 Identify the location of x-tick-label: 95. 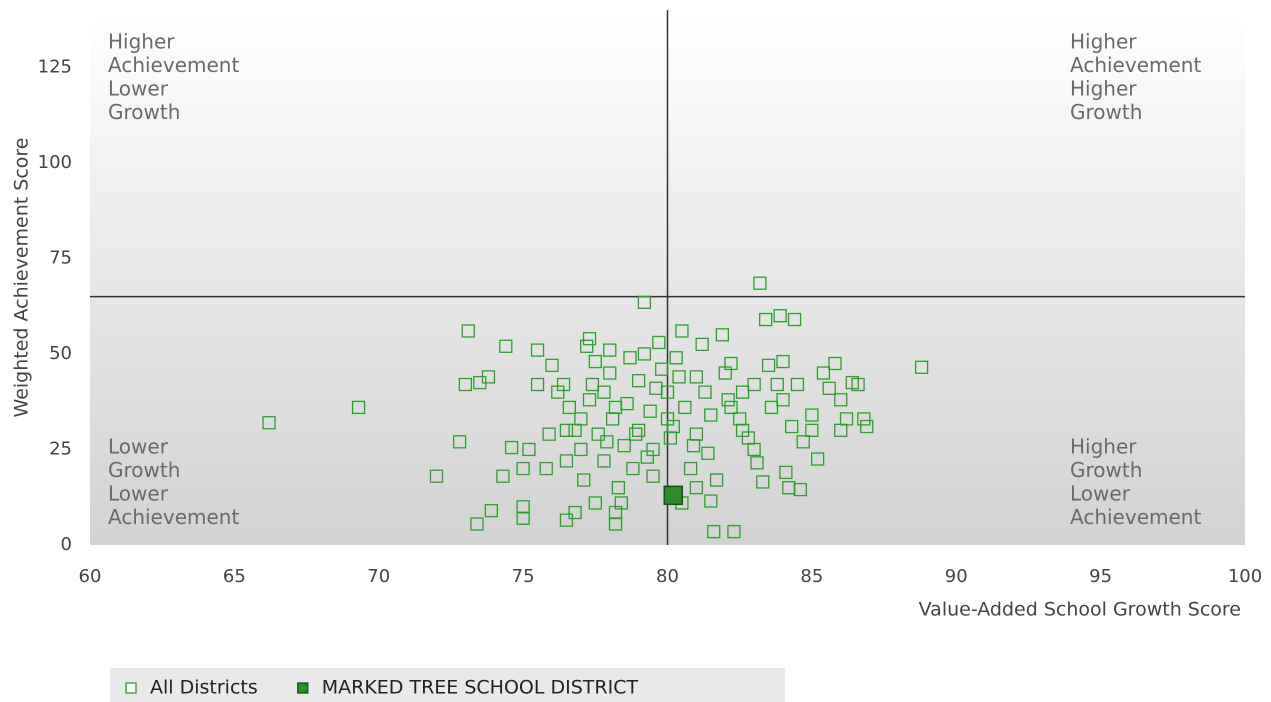
(1100, 576).